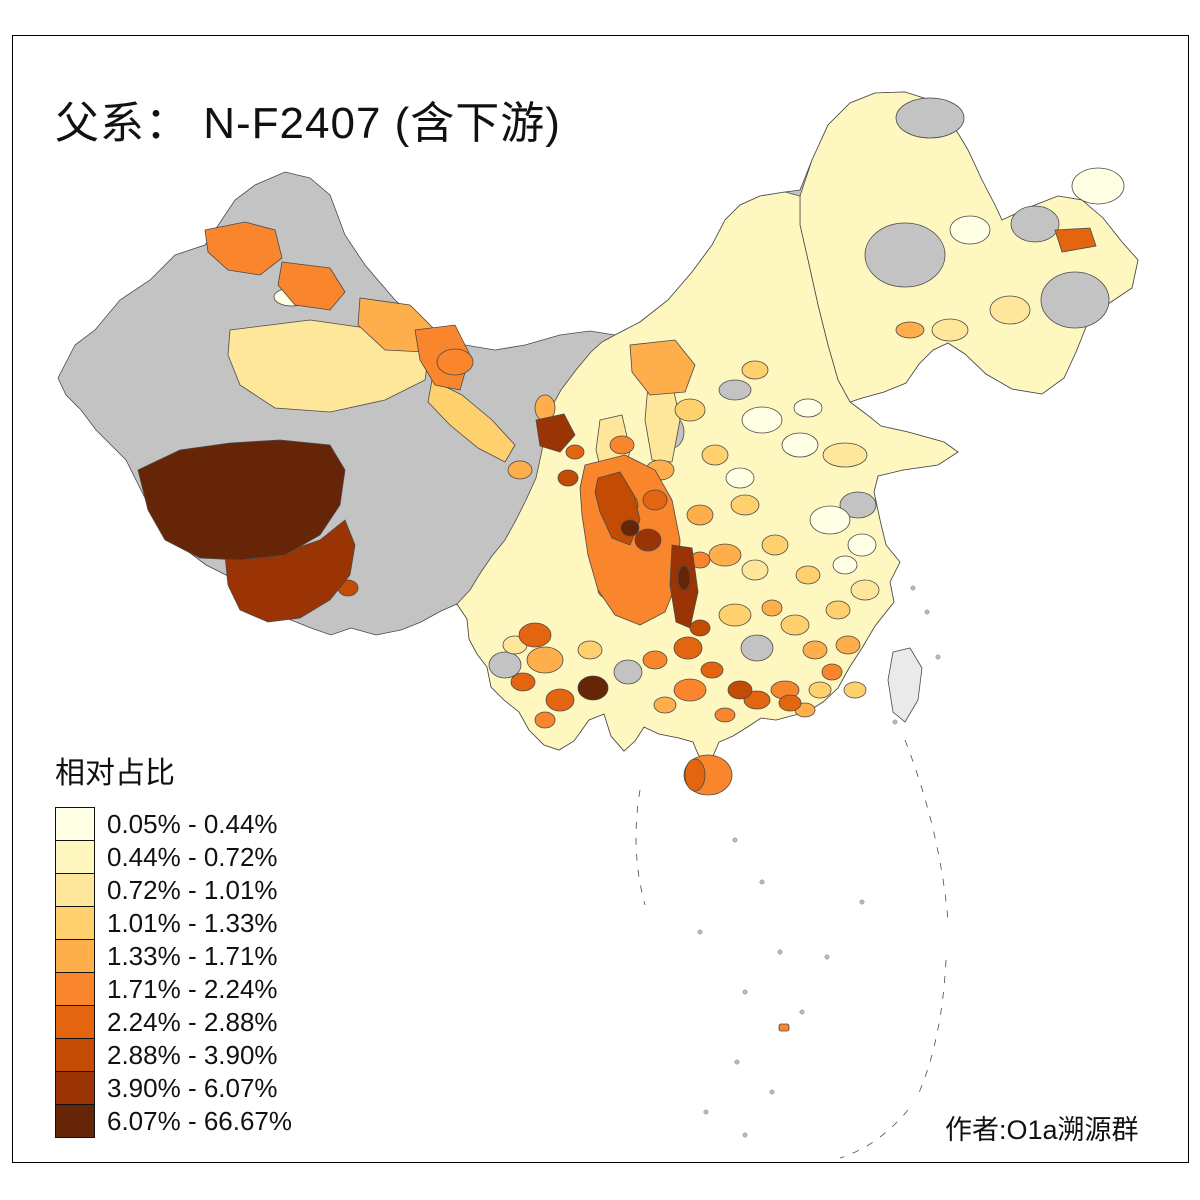 This screenshot has width=1200, height=1200. I want to click on legend-title: 相对占比, so click(115, 773).